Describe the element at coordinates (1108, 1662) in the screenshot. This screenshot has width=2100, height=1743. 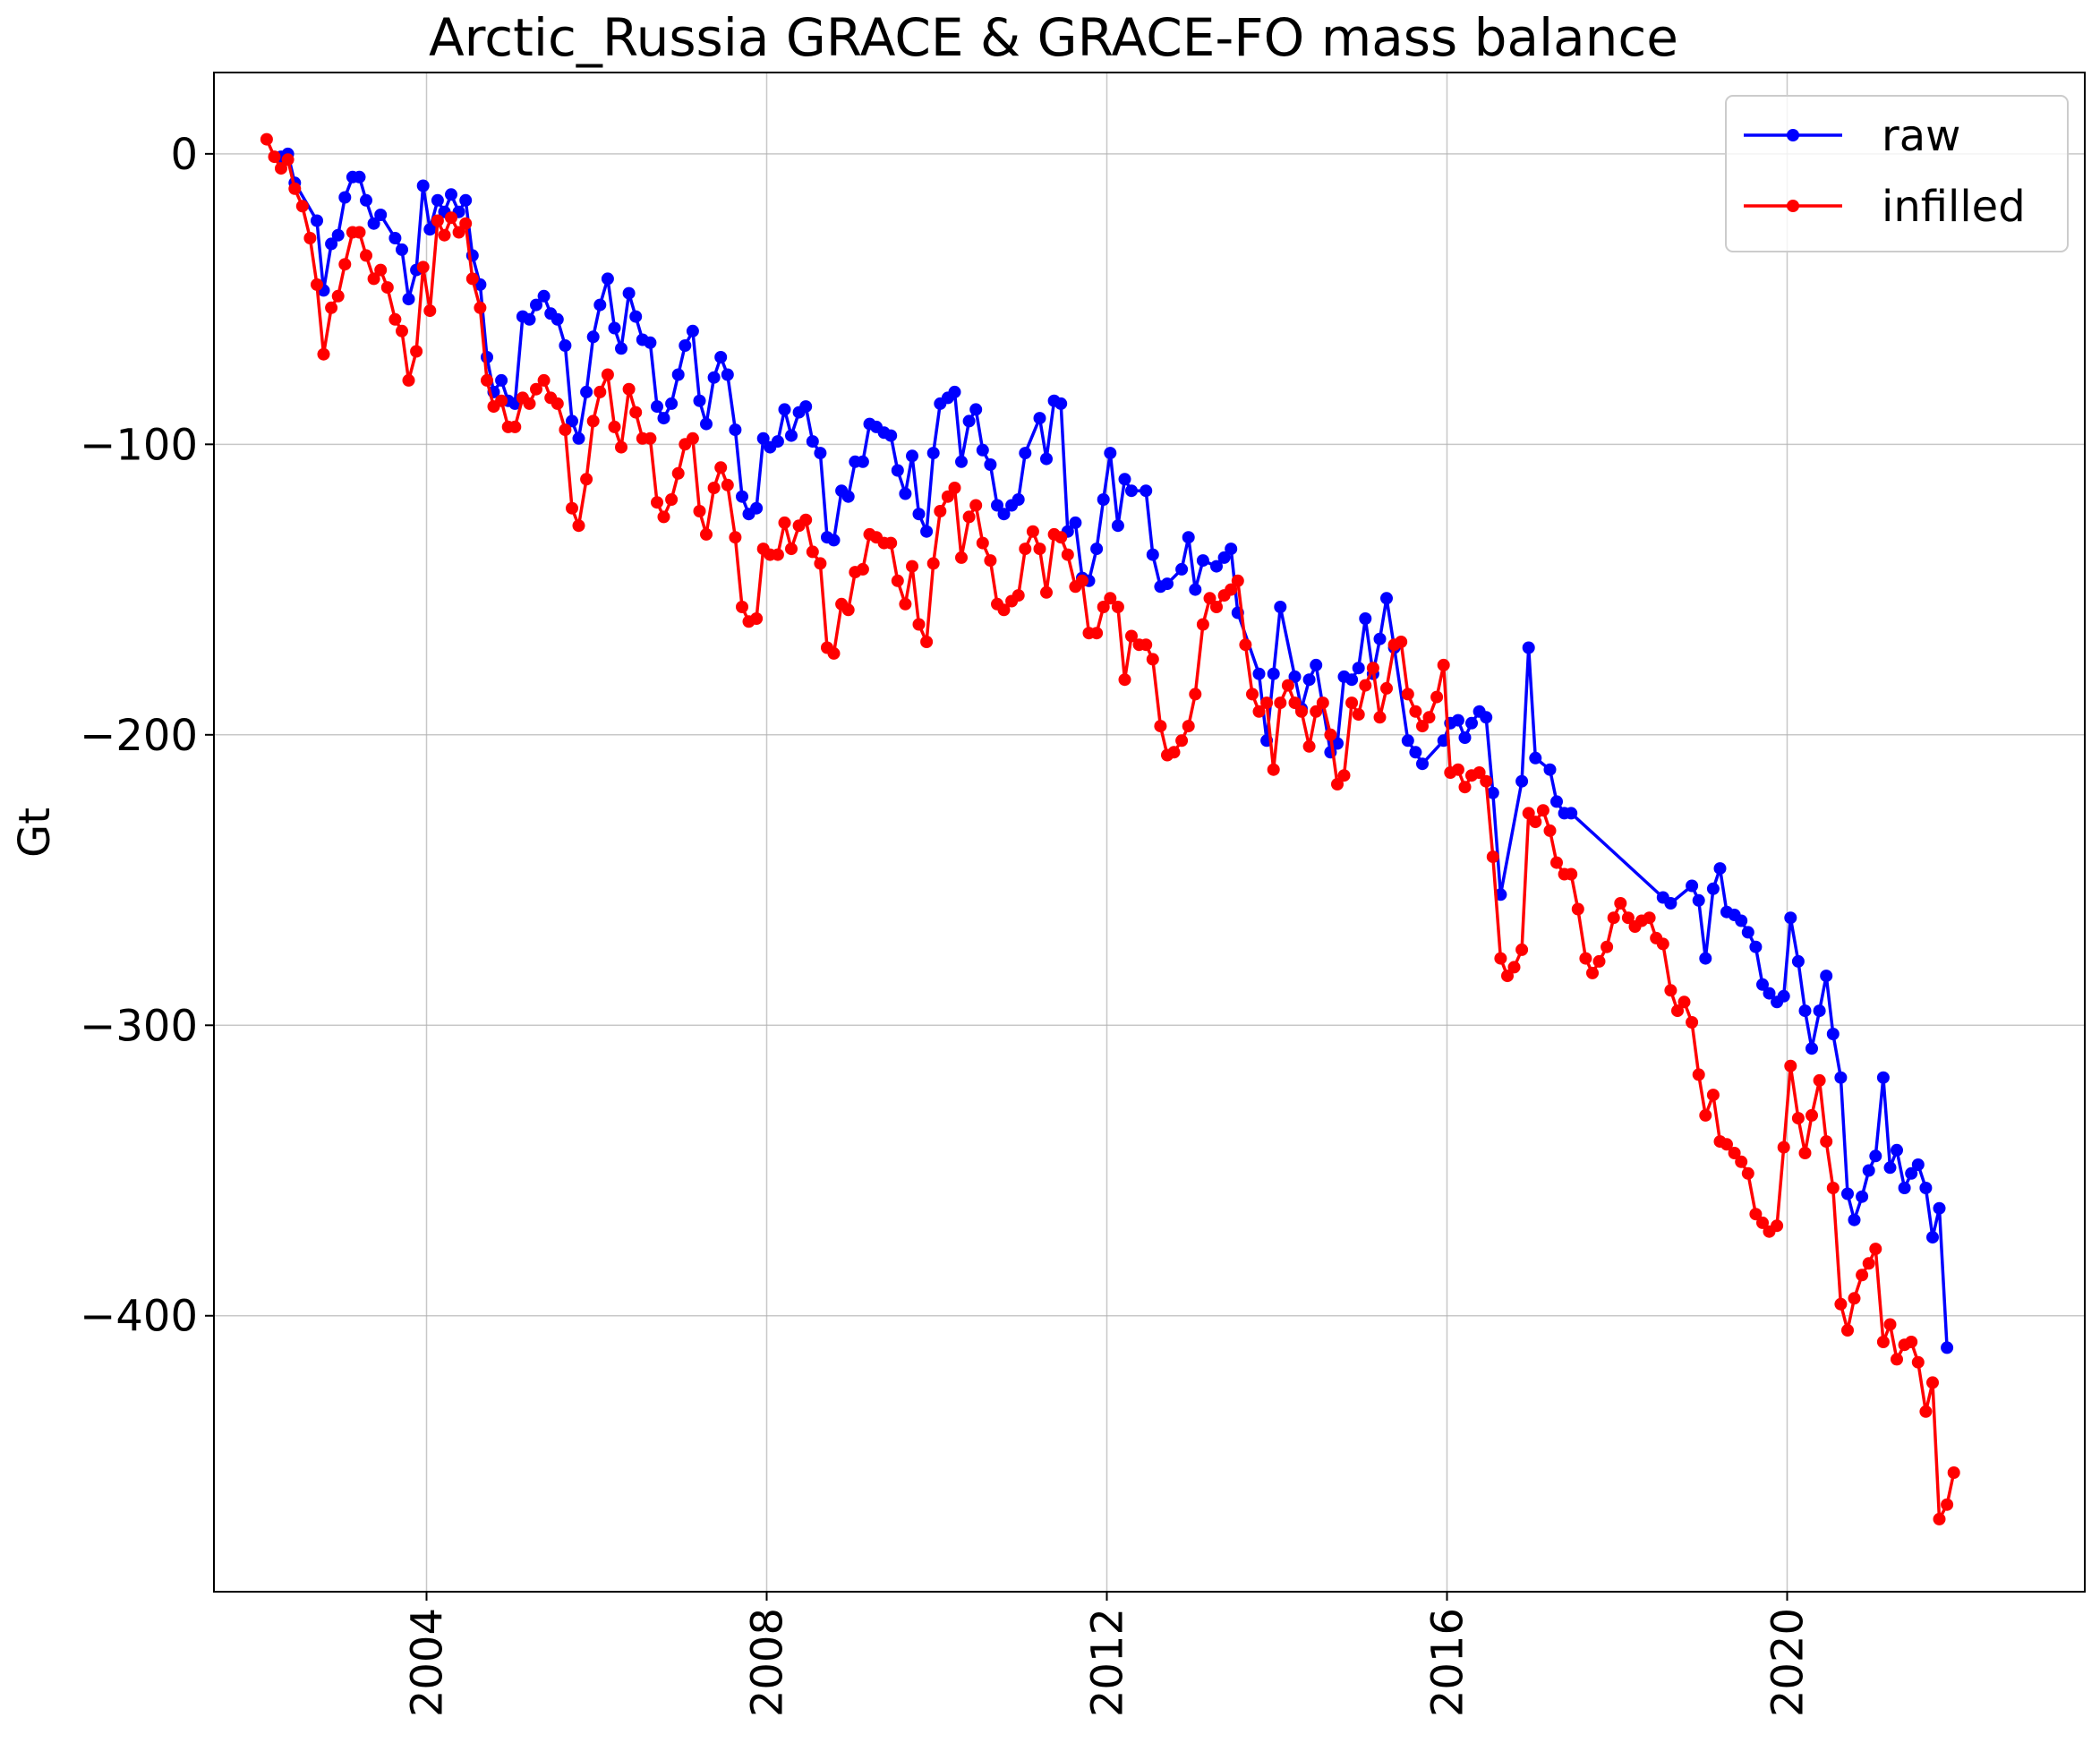
I see `x-tick-label: 2012` at that location.